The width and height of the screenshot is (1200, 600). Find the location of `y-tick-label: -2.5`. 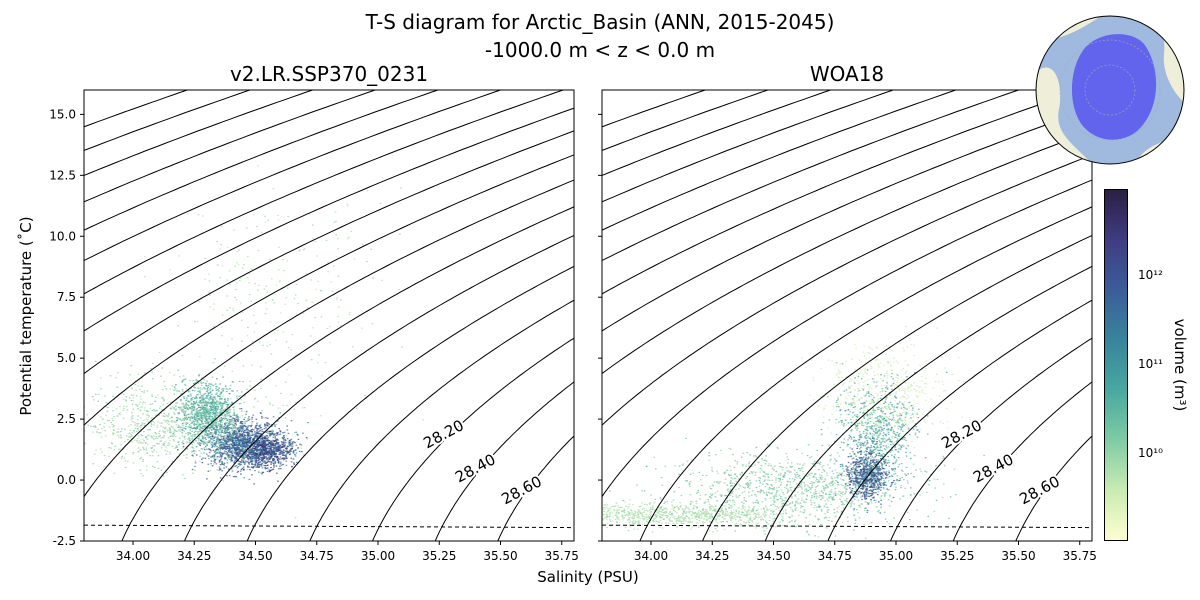

y-tick-label: -2.5 is located at coordinates (64, 541).